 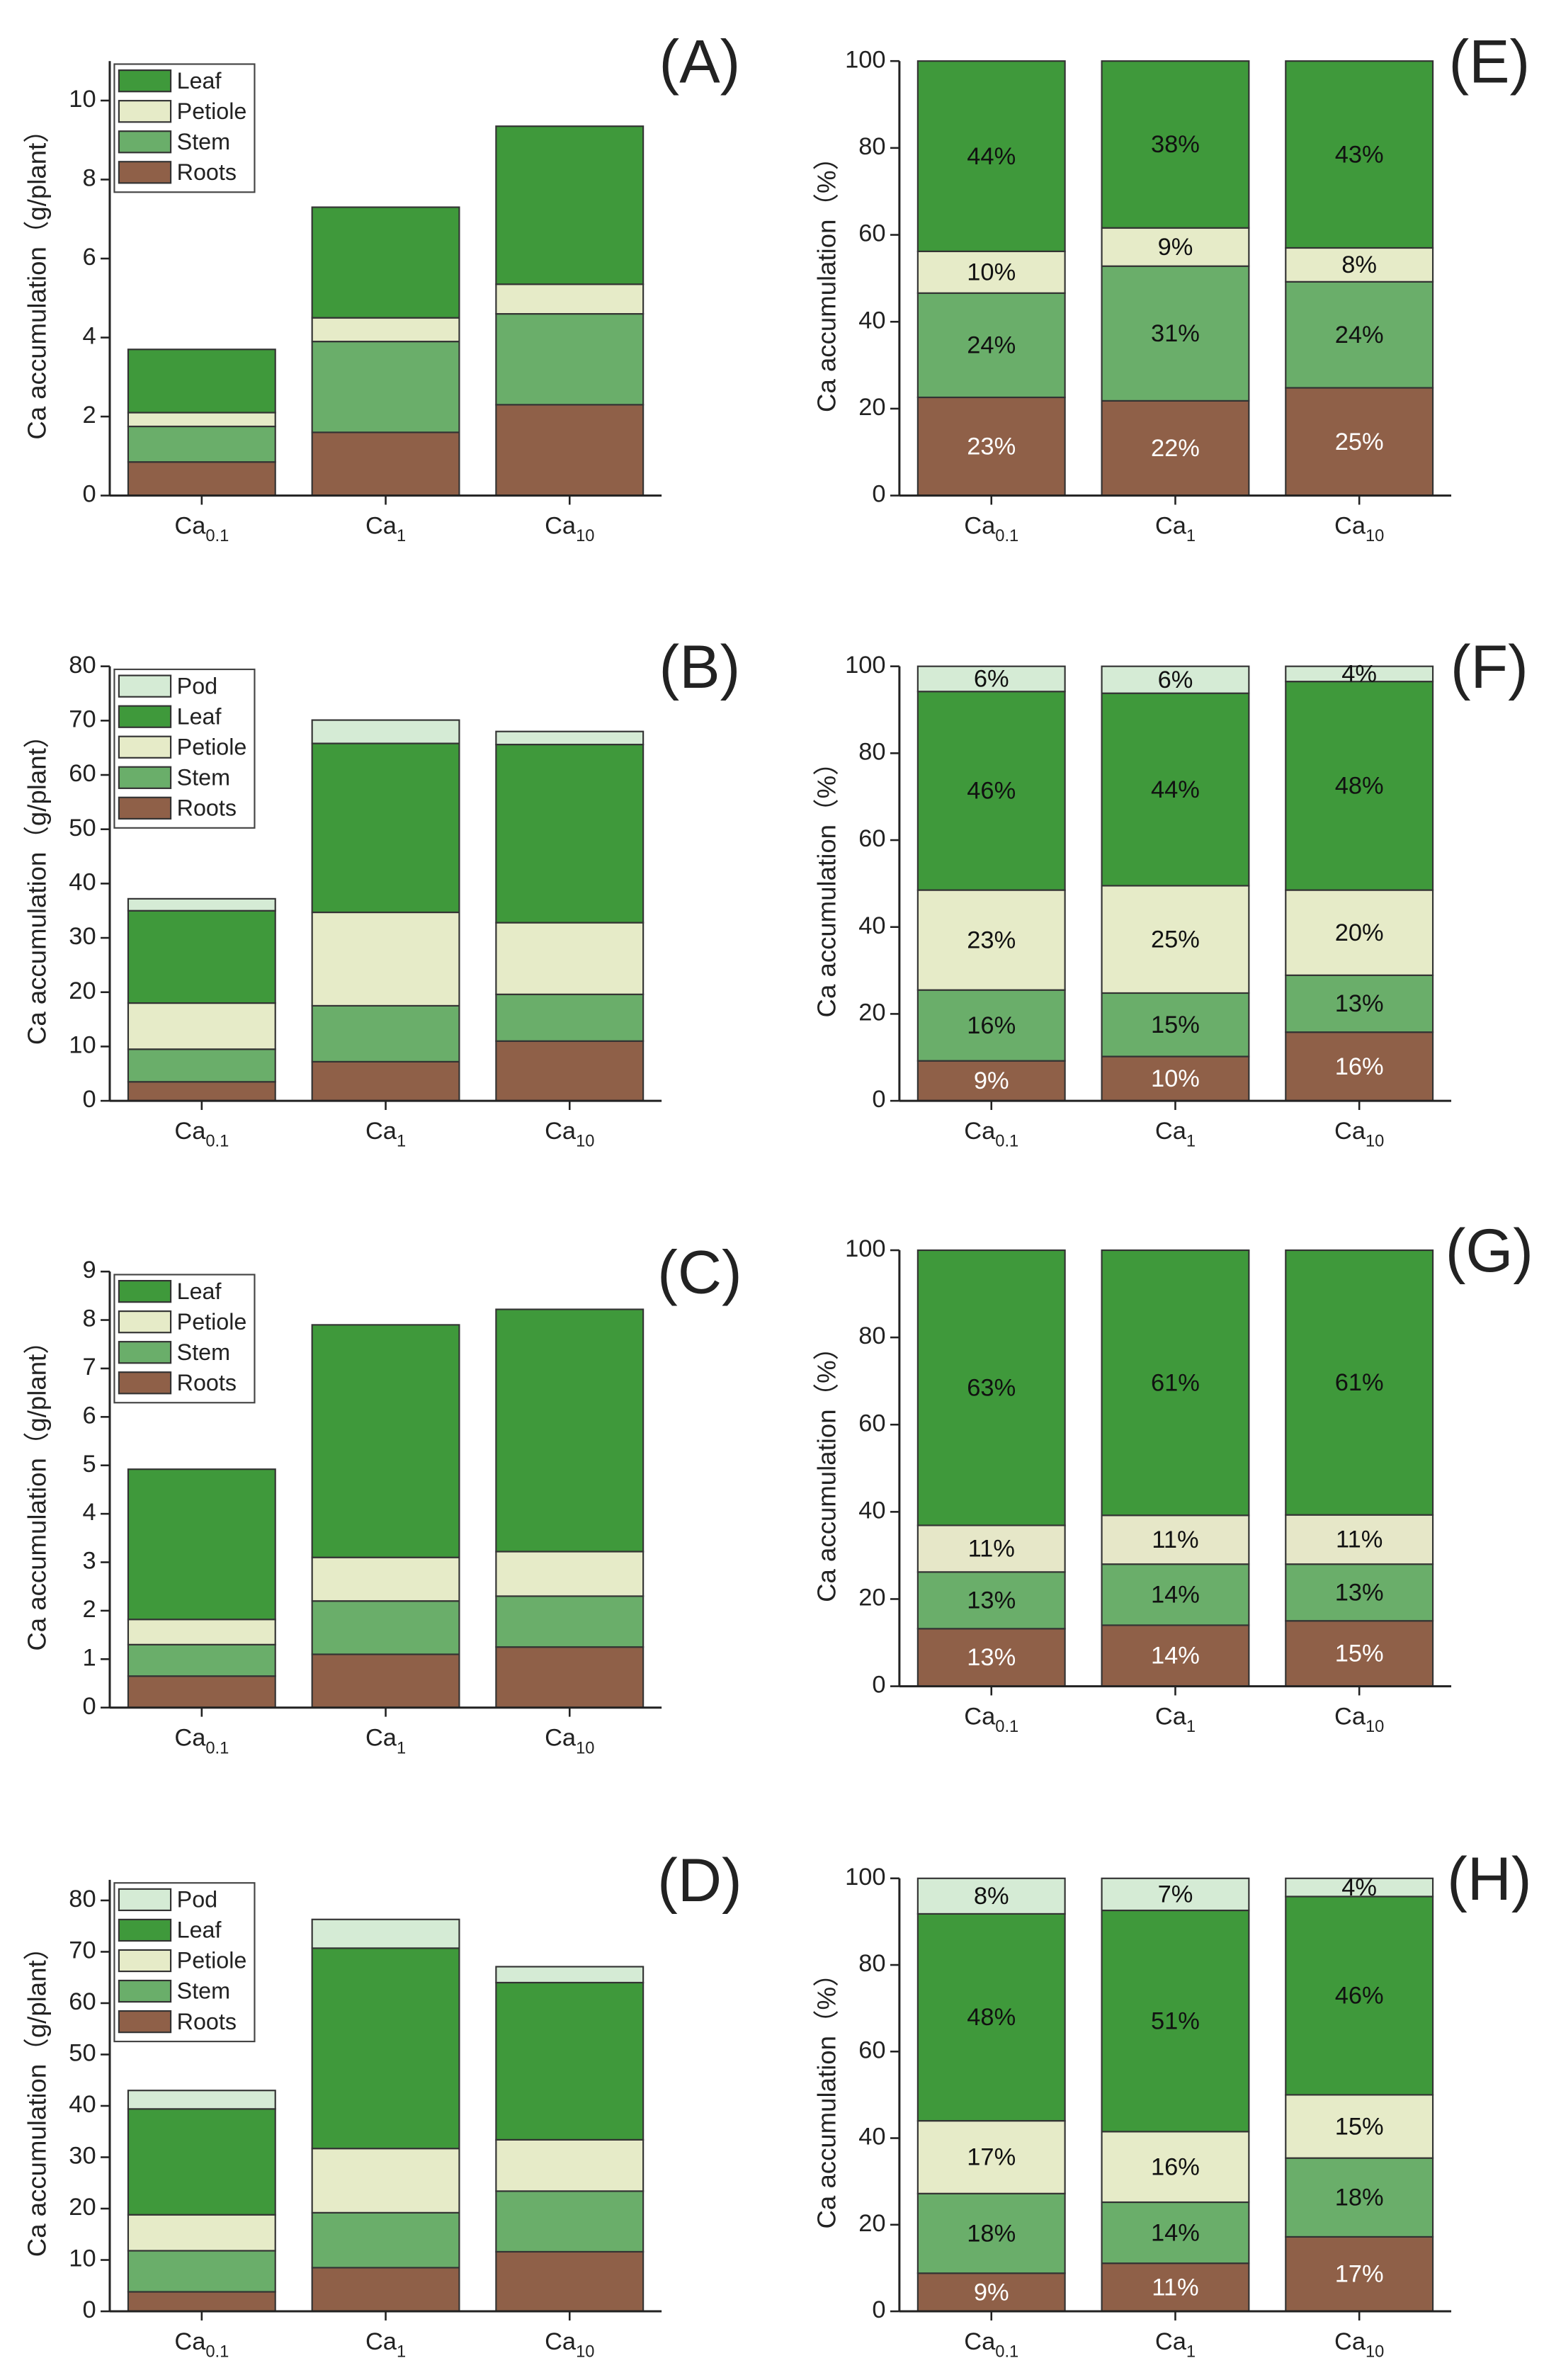 What do you see at coordinates (991, 792) in the screenshot?
I see `value-label: 46%` at bounding box center [991, 792].